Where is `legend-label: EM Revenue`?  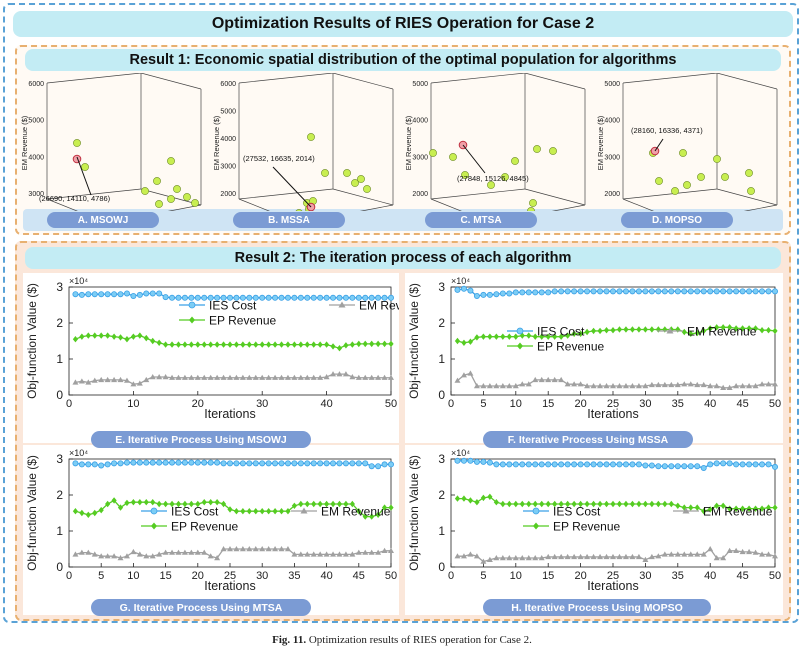
legend-label: EM Revenue is located at coordinates (356, 512).